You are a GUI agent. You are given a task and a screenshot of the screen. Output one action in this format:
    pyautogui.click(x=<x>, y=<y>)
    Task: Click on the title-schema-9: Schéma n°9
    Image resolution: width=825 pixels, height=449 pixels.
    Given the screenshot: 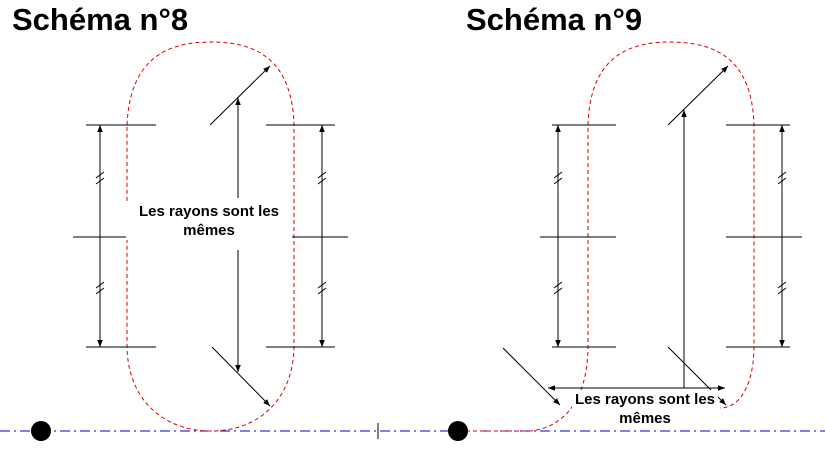 What is the action you would take?
    pyautogui.click(x=554, y=19)
    